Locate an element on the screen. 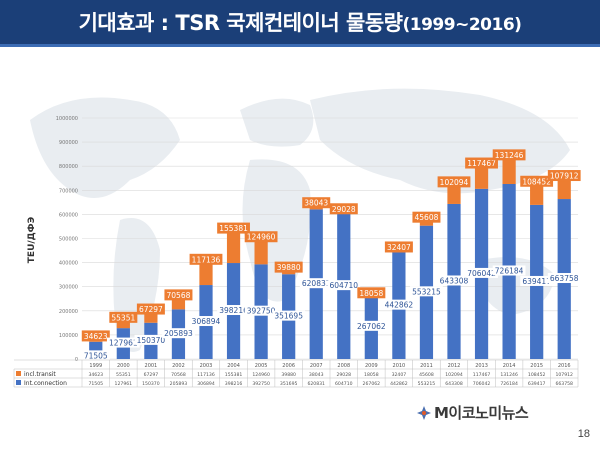 Image resolution: width=600 pixels, height=450 pixels. table-cell: 205893 is located at coordinates (179, 384).